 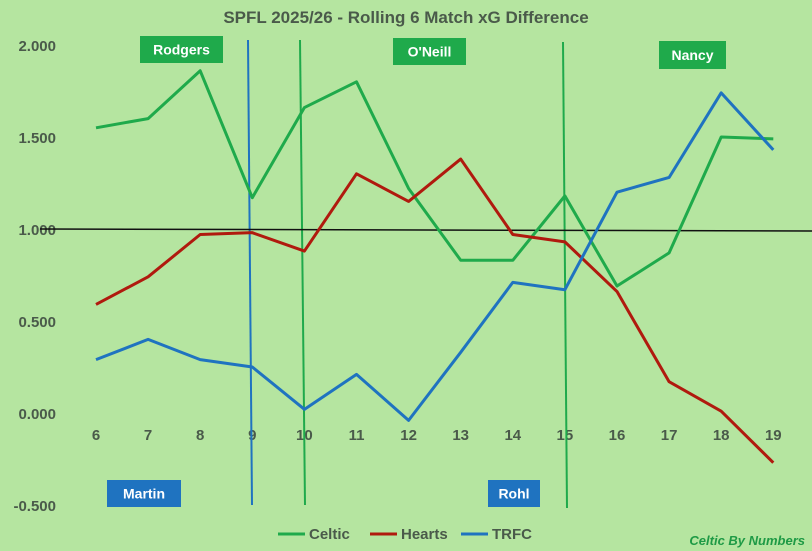 What do you see at coordinates (96, 435) in the screenshot?
I see `x-tick-label: 6` at bounding box center [96, 435].